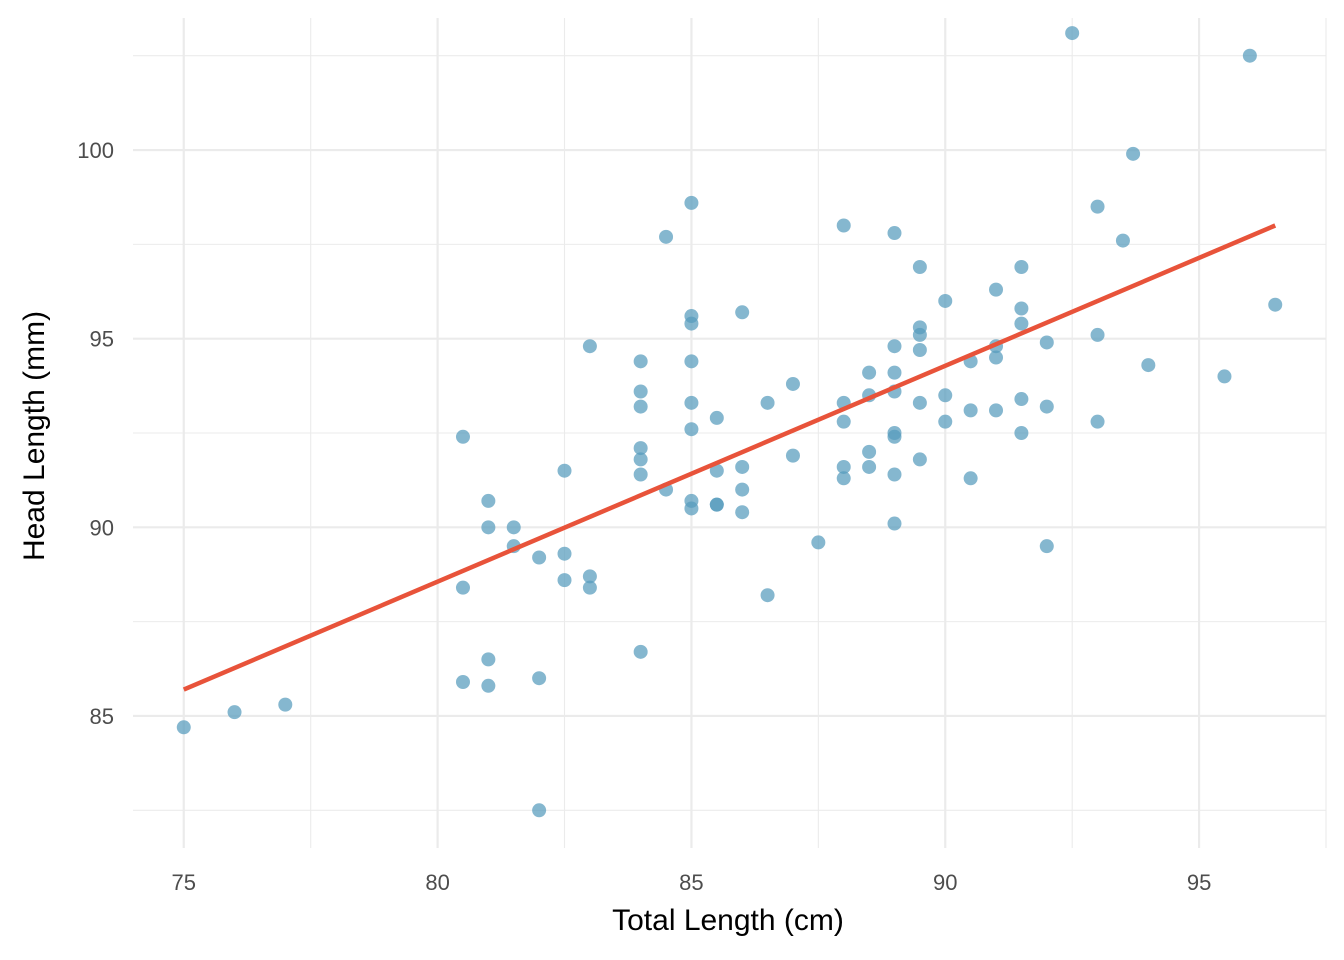  Describe the element at coordinates (95, 150) in the screenshot. I see `y-tick-label: 100` at that location.